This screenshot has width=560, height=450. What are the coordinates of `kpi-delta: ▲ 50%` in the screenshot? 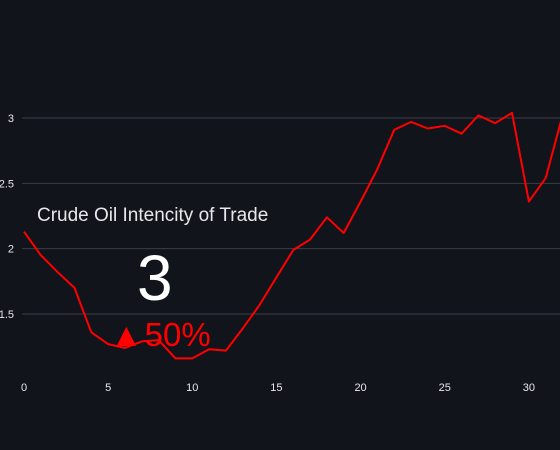 It's located at (160, 334).